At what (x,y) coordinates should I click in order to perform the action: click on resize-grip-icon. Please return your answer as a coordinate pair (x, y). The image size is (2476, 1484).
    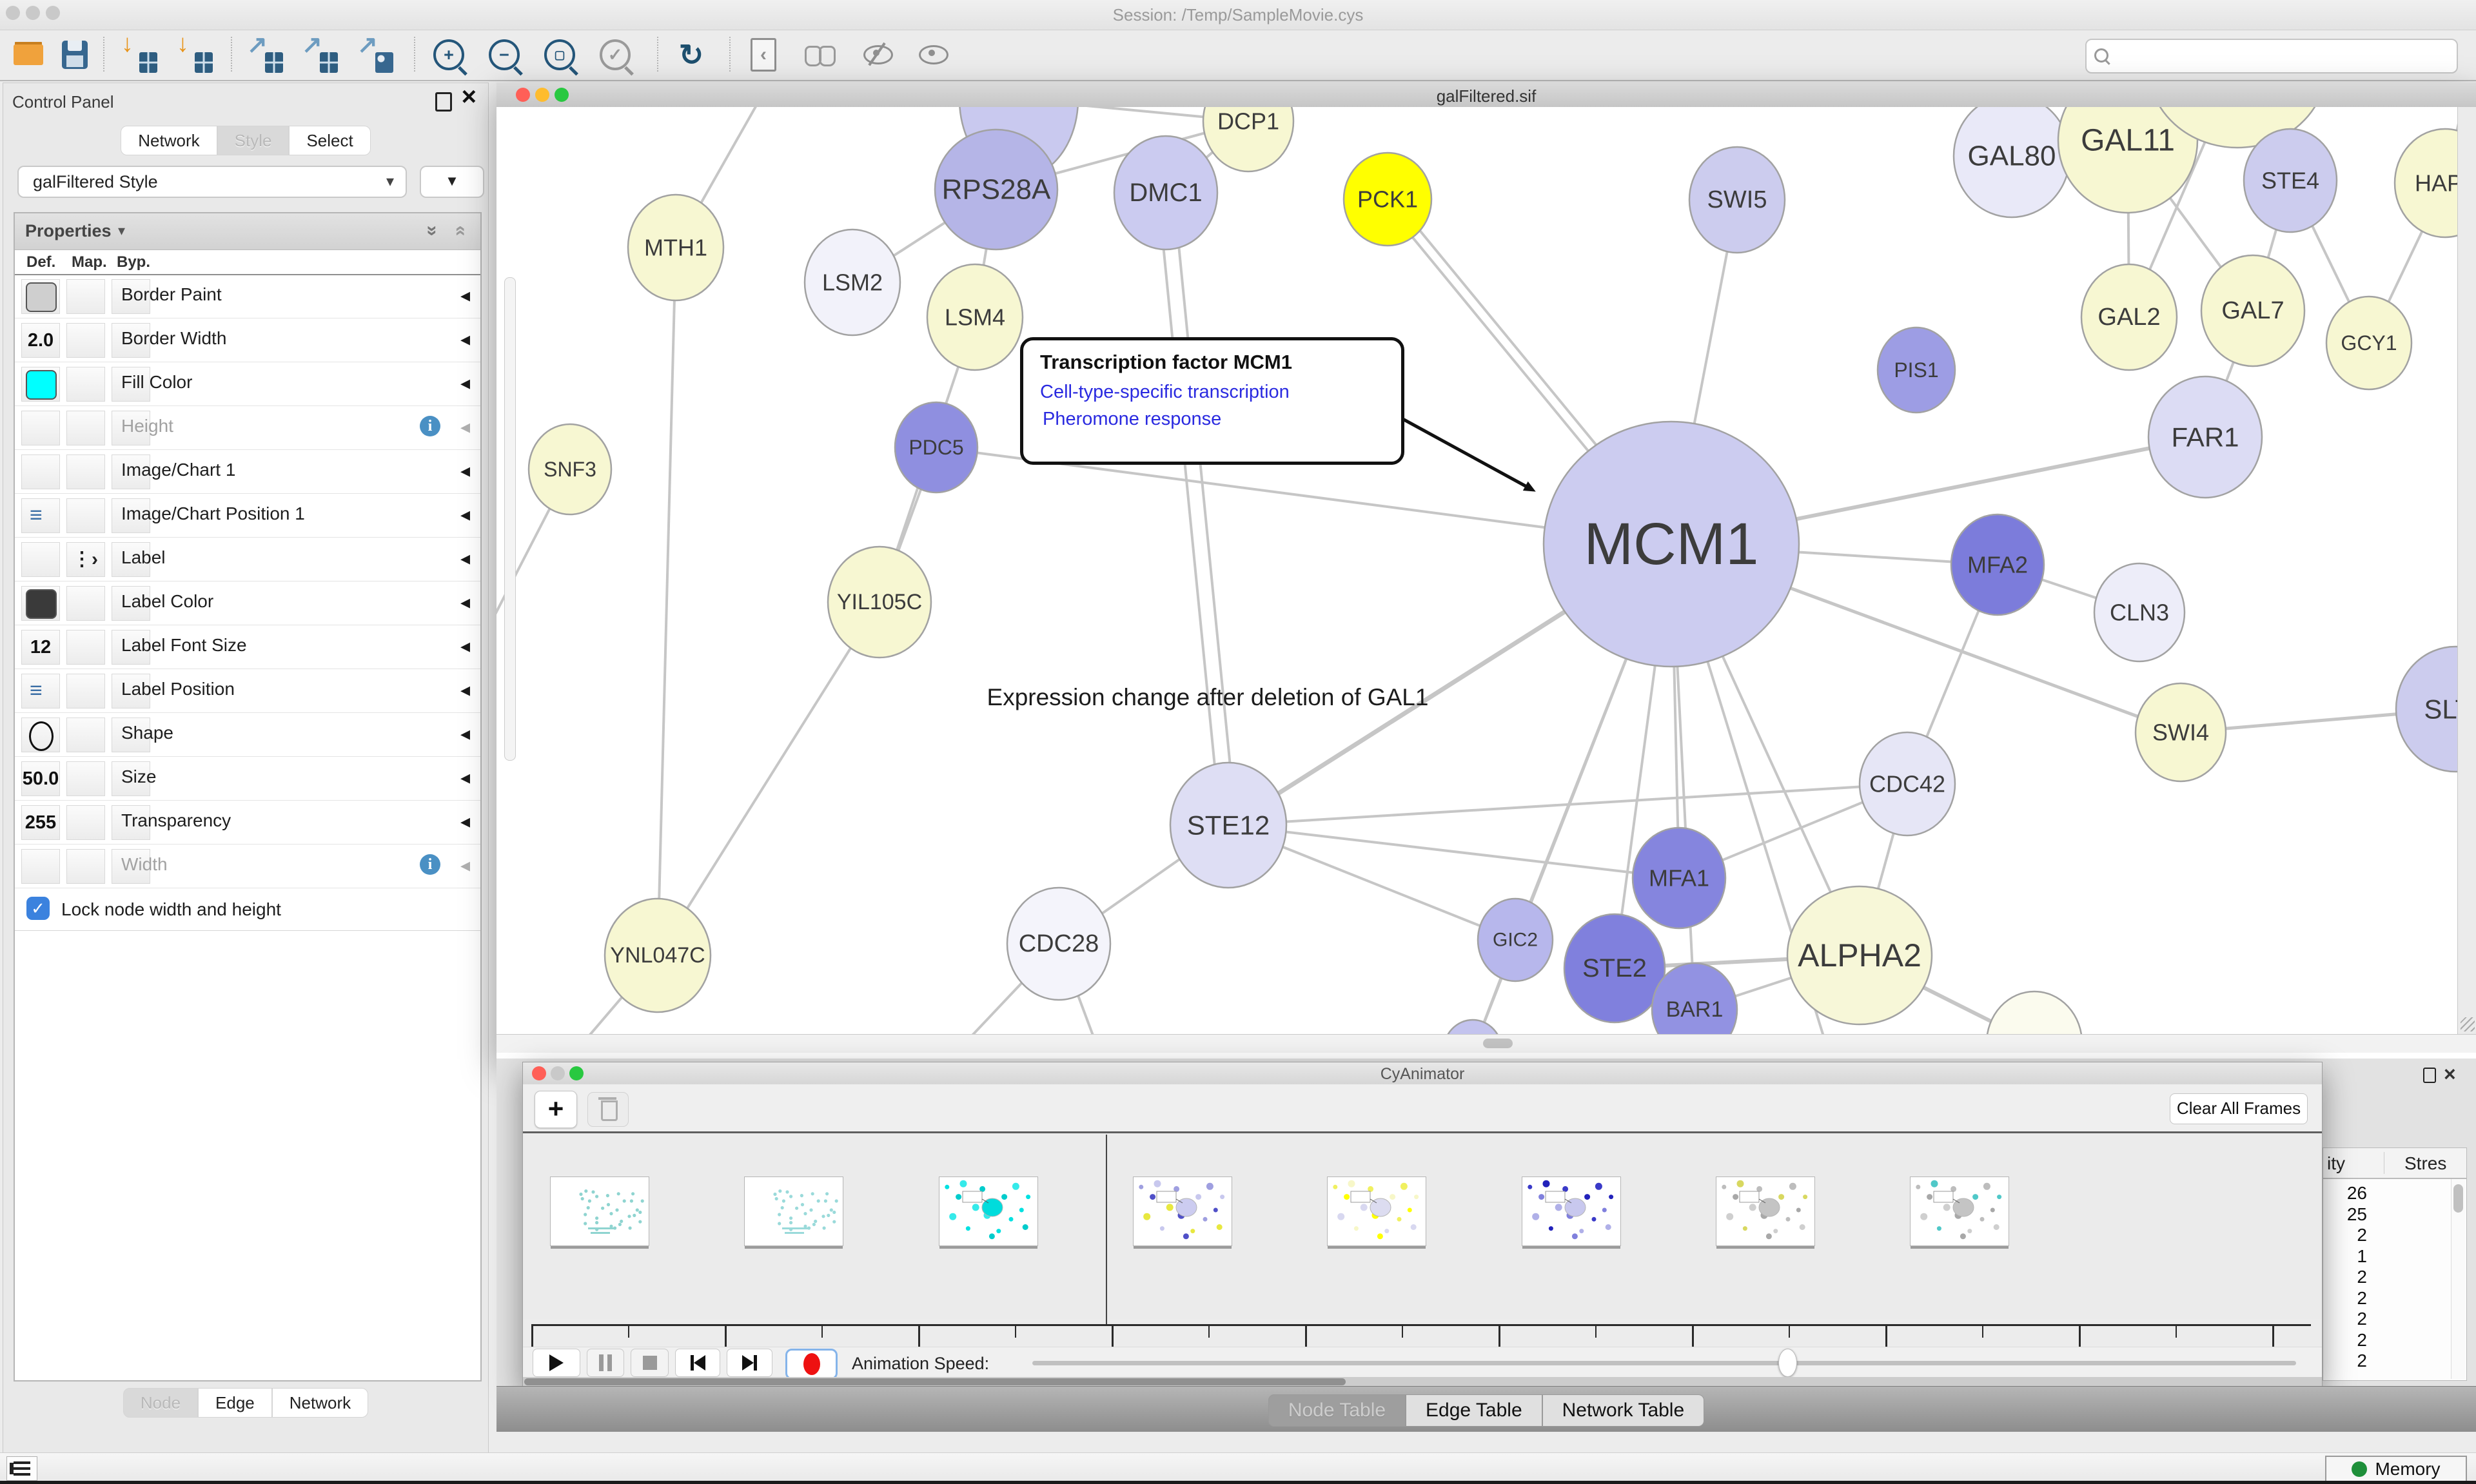
    Looking at the image, I should click on (2468, 1024).